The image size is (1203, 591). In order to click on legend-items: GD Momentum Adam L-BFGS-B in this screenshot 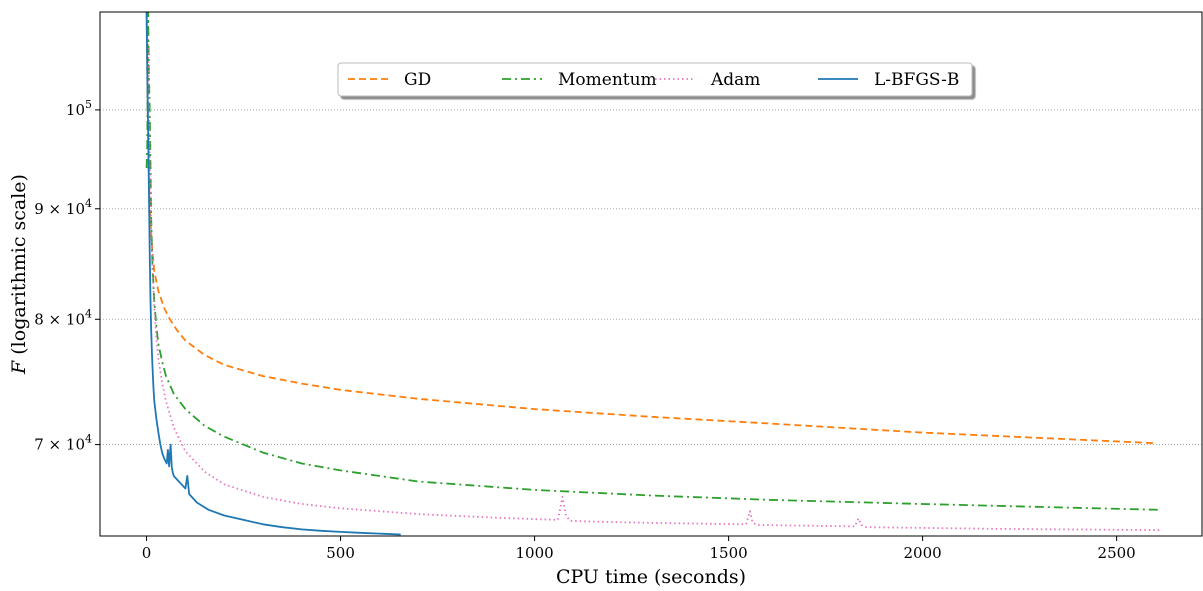, I will do `click(653, 80)`.